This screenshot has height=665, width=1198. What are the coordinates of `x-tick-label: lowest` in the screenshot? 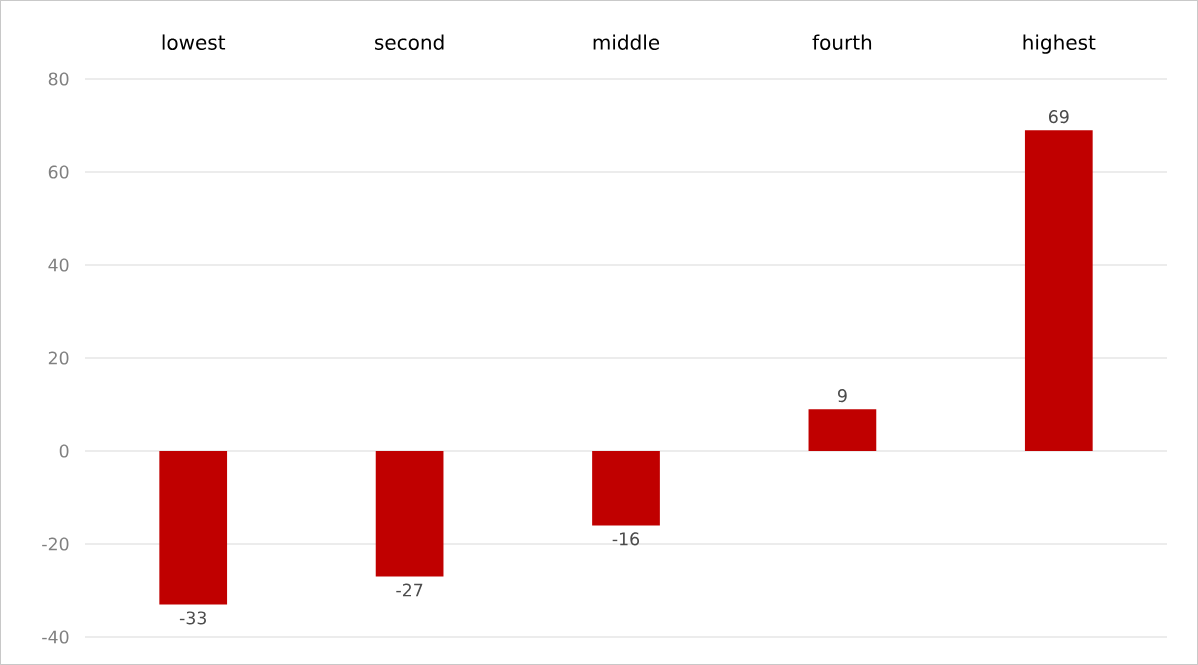 It's located at (194, 42).